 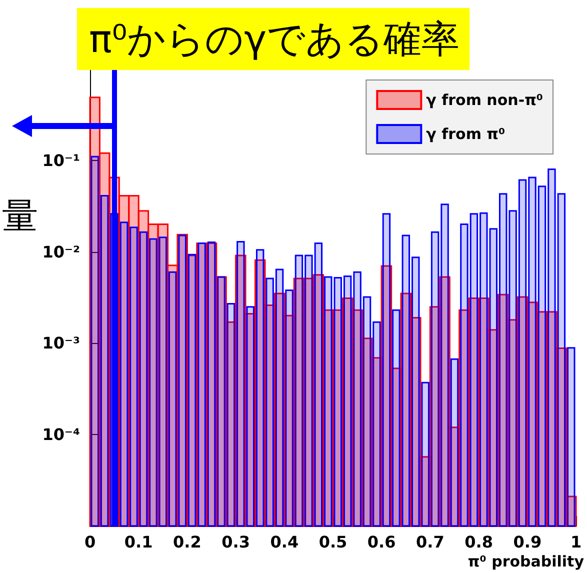 I want to click on y-tick-label: 10⁻¹, so click(x=61, y=160).